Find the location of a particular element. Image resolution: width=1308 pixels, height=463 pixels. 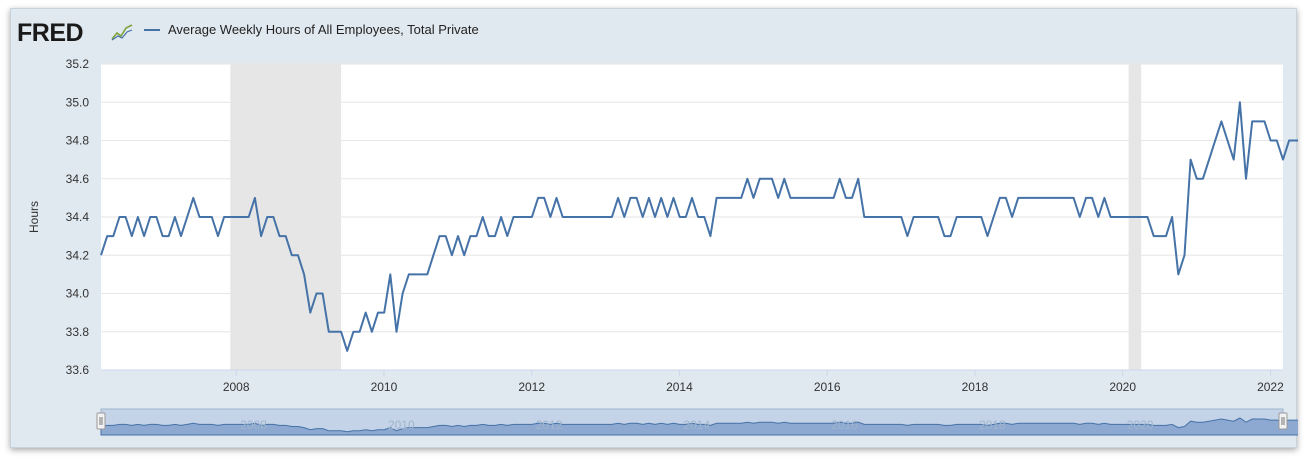

navigator-label: 2018 is located at coordinates (992, 425).